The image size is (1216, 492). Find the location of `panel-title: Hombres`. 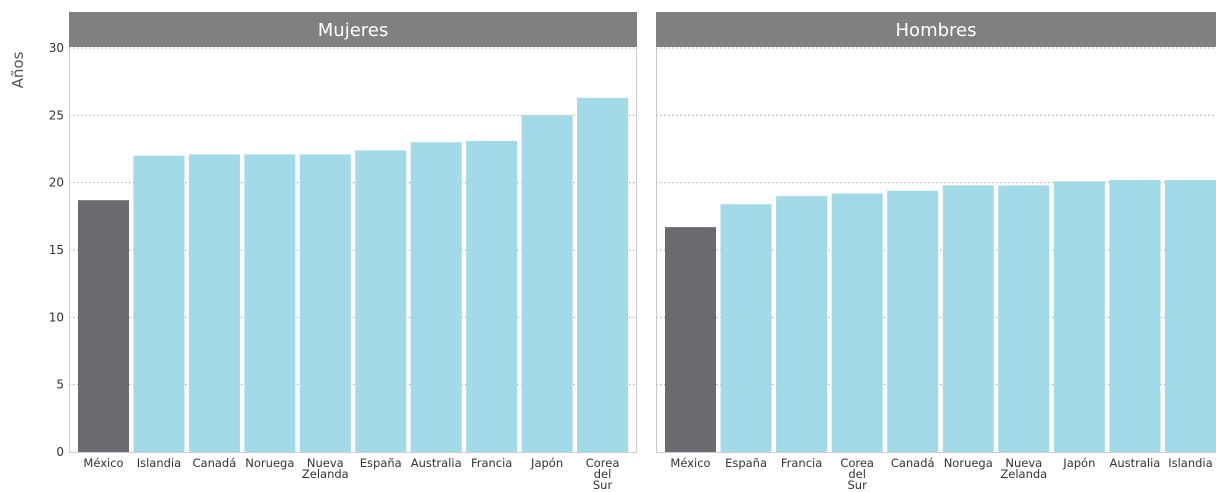

panel-title: Hombres is located at coordinates (936, 30).